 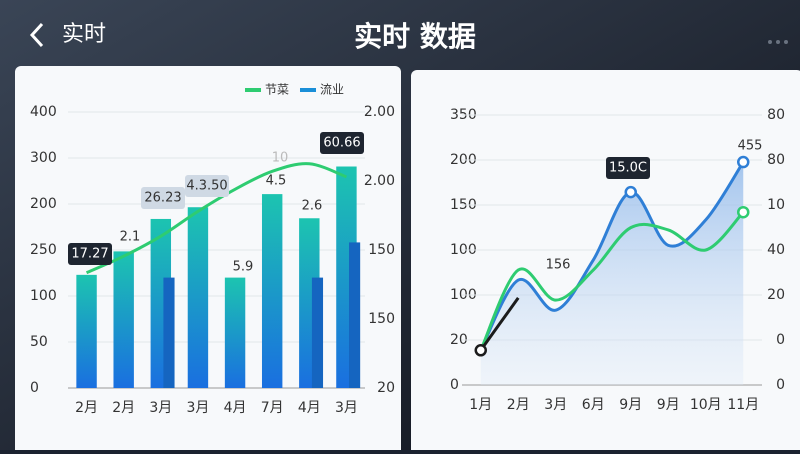 I want to click on data-label: 4.3.50, so click(x=206, y=186).